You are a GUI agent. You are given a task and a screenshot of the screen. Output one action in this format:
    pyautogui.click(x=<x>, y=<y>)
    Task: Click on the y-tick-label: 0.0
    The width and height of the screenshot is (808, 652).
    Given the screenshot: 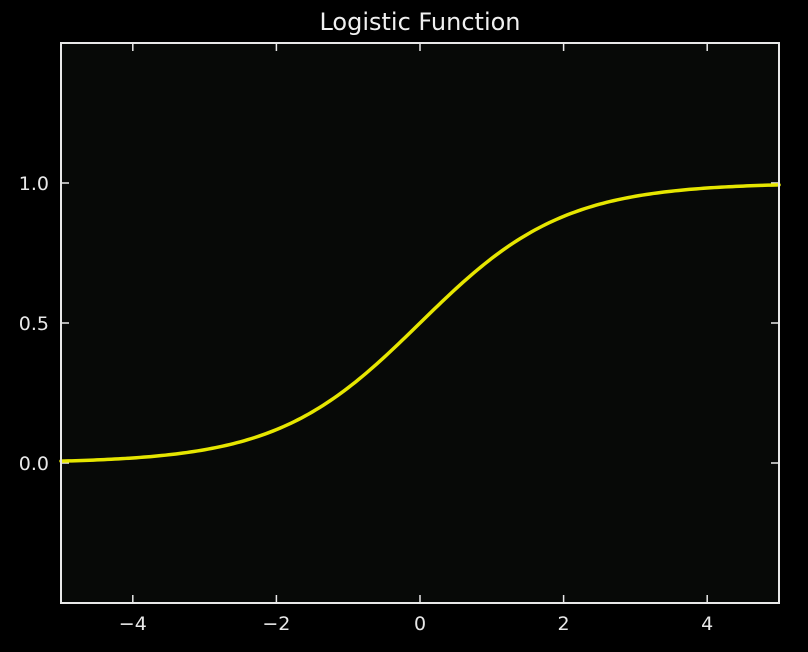 What is the action you would take?
    pyautogui.click(x=34, y=464)
    